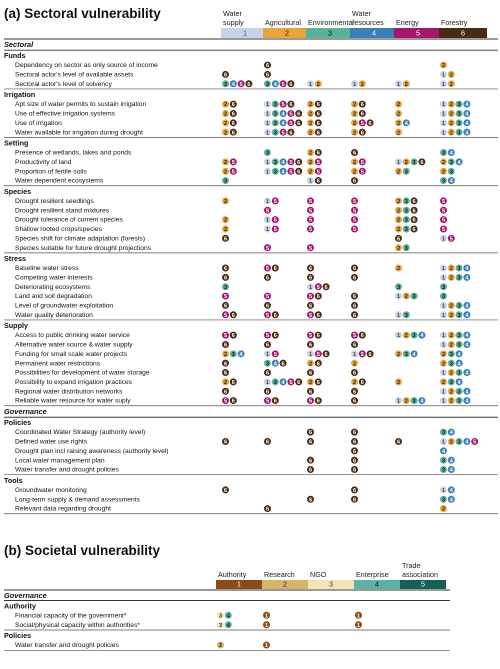 Image resolution: width=500 pixels, height=669 pixels. I want to click on column-number: 5, so click(418, 33).